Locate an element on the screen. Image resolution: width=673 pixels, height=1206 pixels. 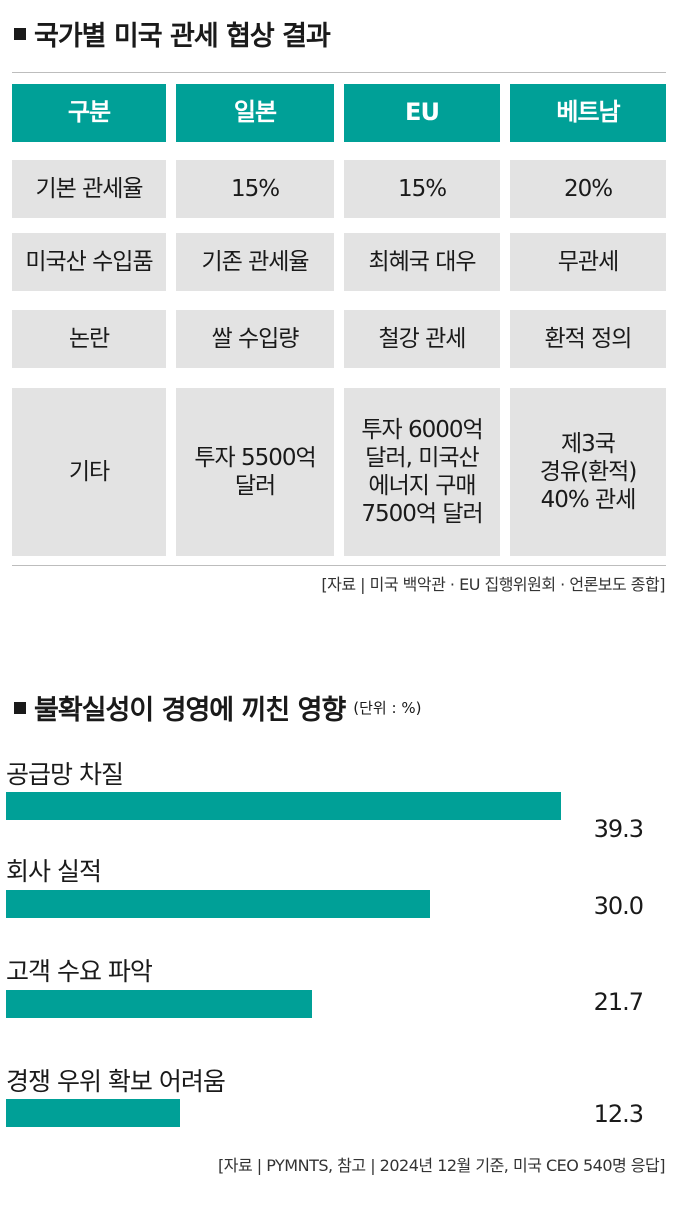
bar-value-label: 21.7 is located at coordinates (618, 1002).